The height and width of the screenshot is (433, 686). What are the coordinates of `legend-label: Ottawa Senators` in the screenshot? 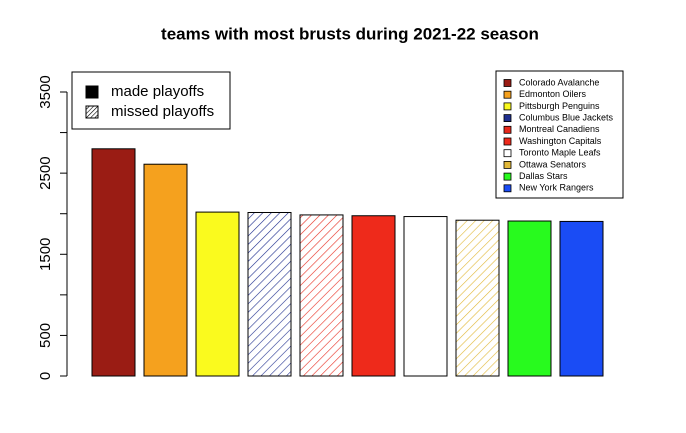 It's located at (553, 164).